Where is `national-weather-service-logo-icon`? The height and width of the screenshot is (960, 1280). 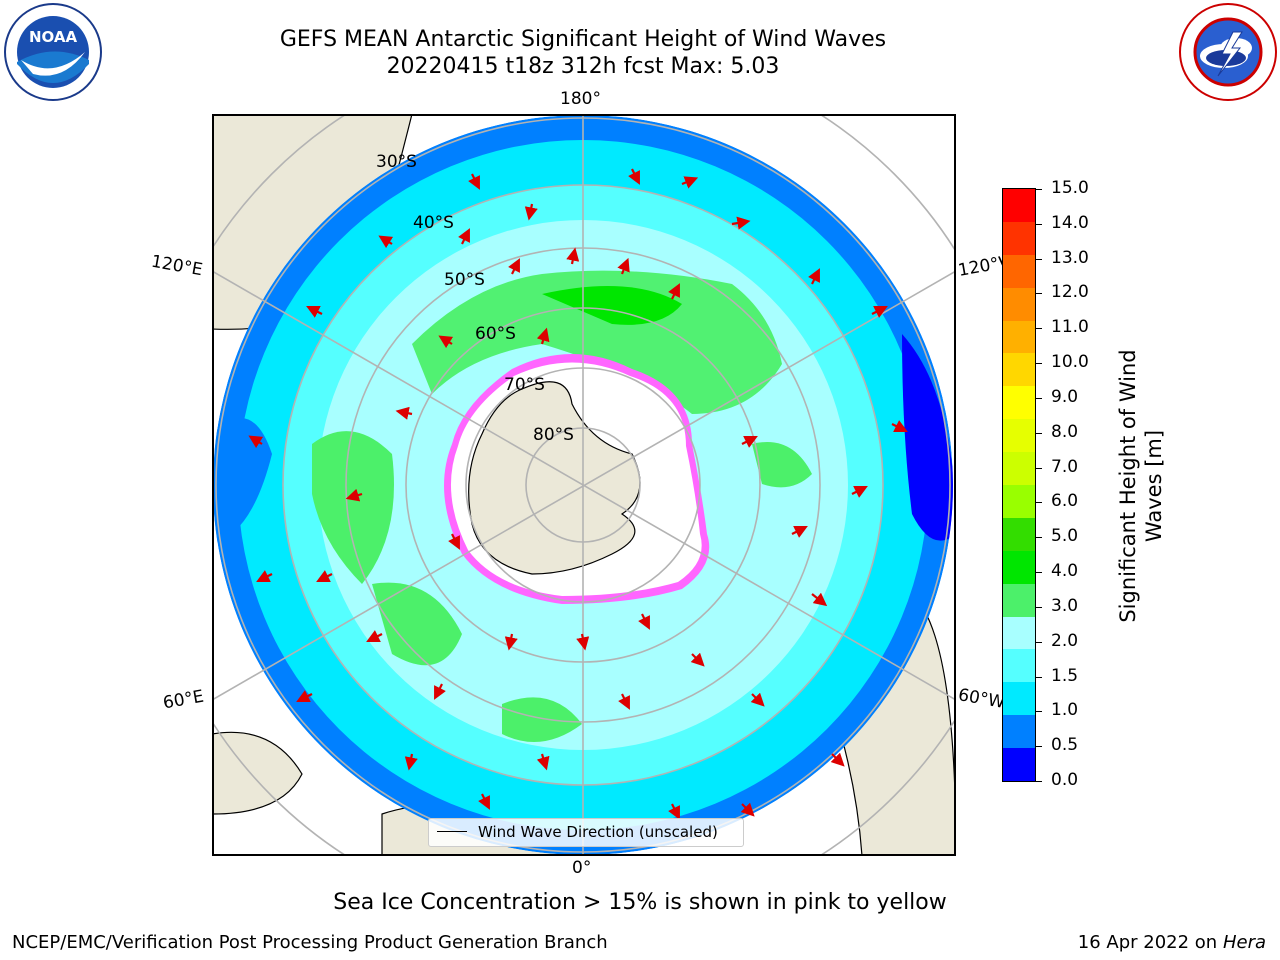
national-weather-service-logo-icon is located at coordinates (1228, 52).